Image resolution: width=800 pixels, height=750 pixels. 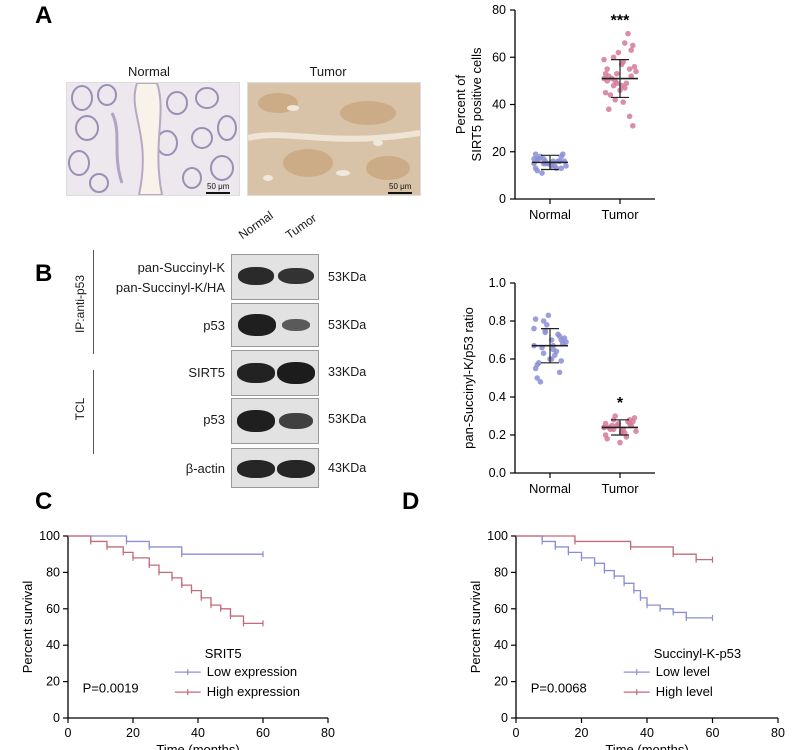 I want to click on y-tick-label: 20, so click(x=501, y=682).